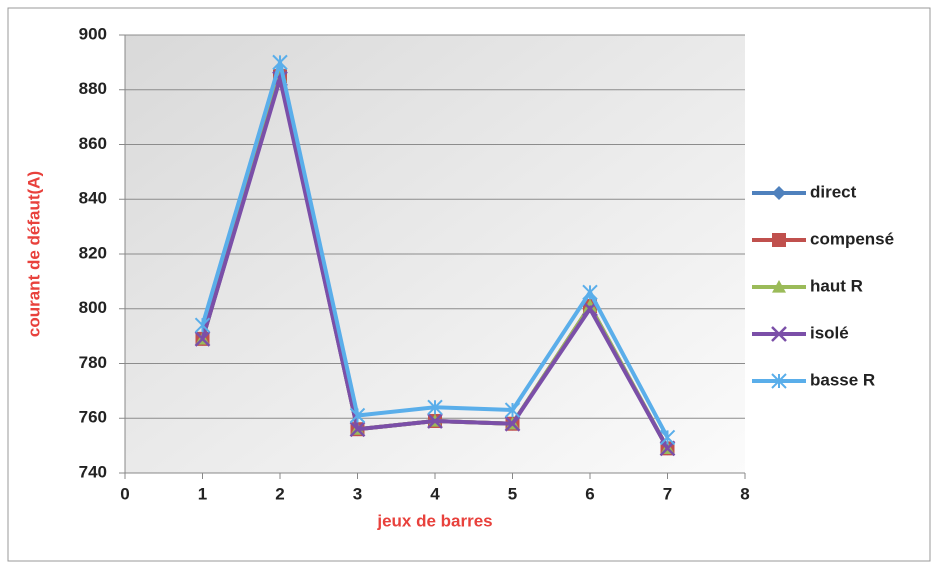 The height and width of the screenshot is (569, 939). I want to click on x-tick-label: 0, so click(124, 493).